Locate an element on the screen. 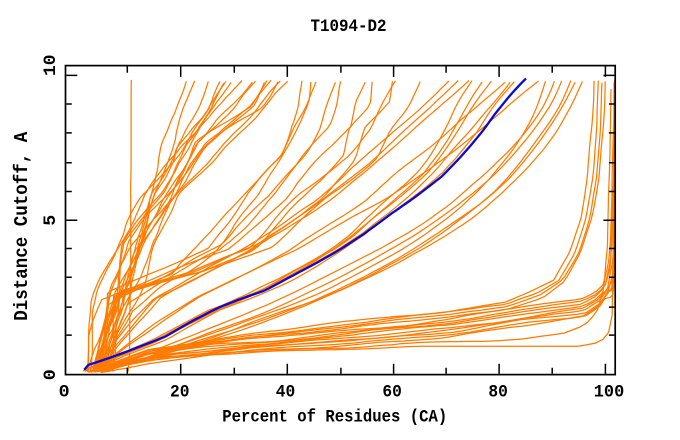 The height and width of the screenshot is (440, 680). svg-text: Percent of Residues (CA) is located at coordinates (334, 418).